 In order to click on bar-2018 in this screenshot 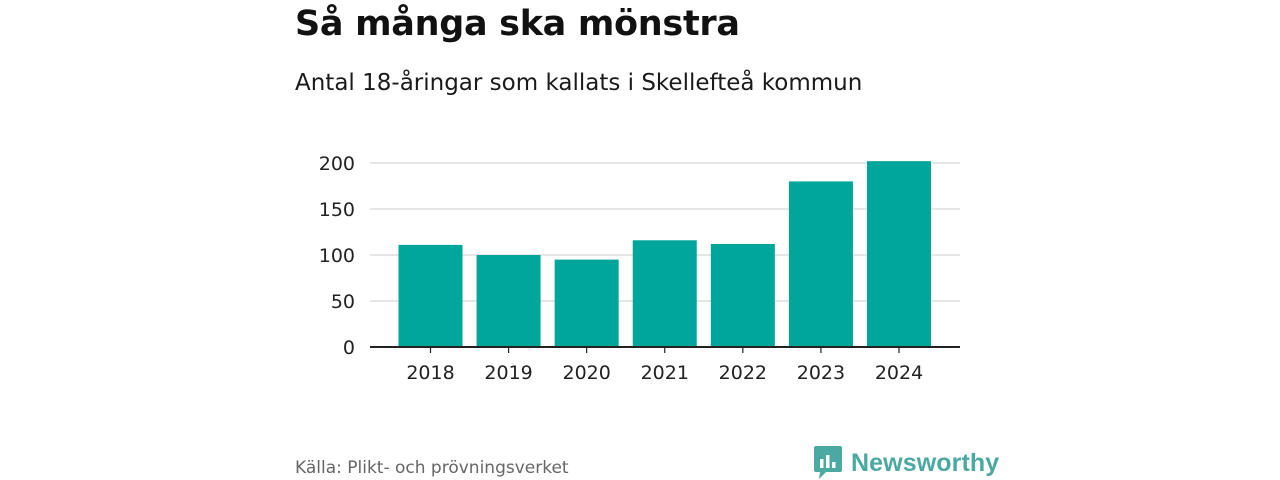, I will do `click(430, 295)`.